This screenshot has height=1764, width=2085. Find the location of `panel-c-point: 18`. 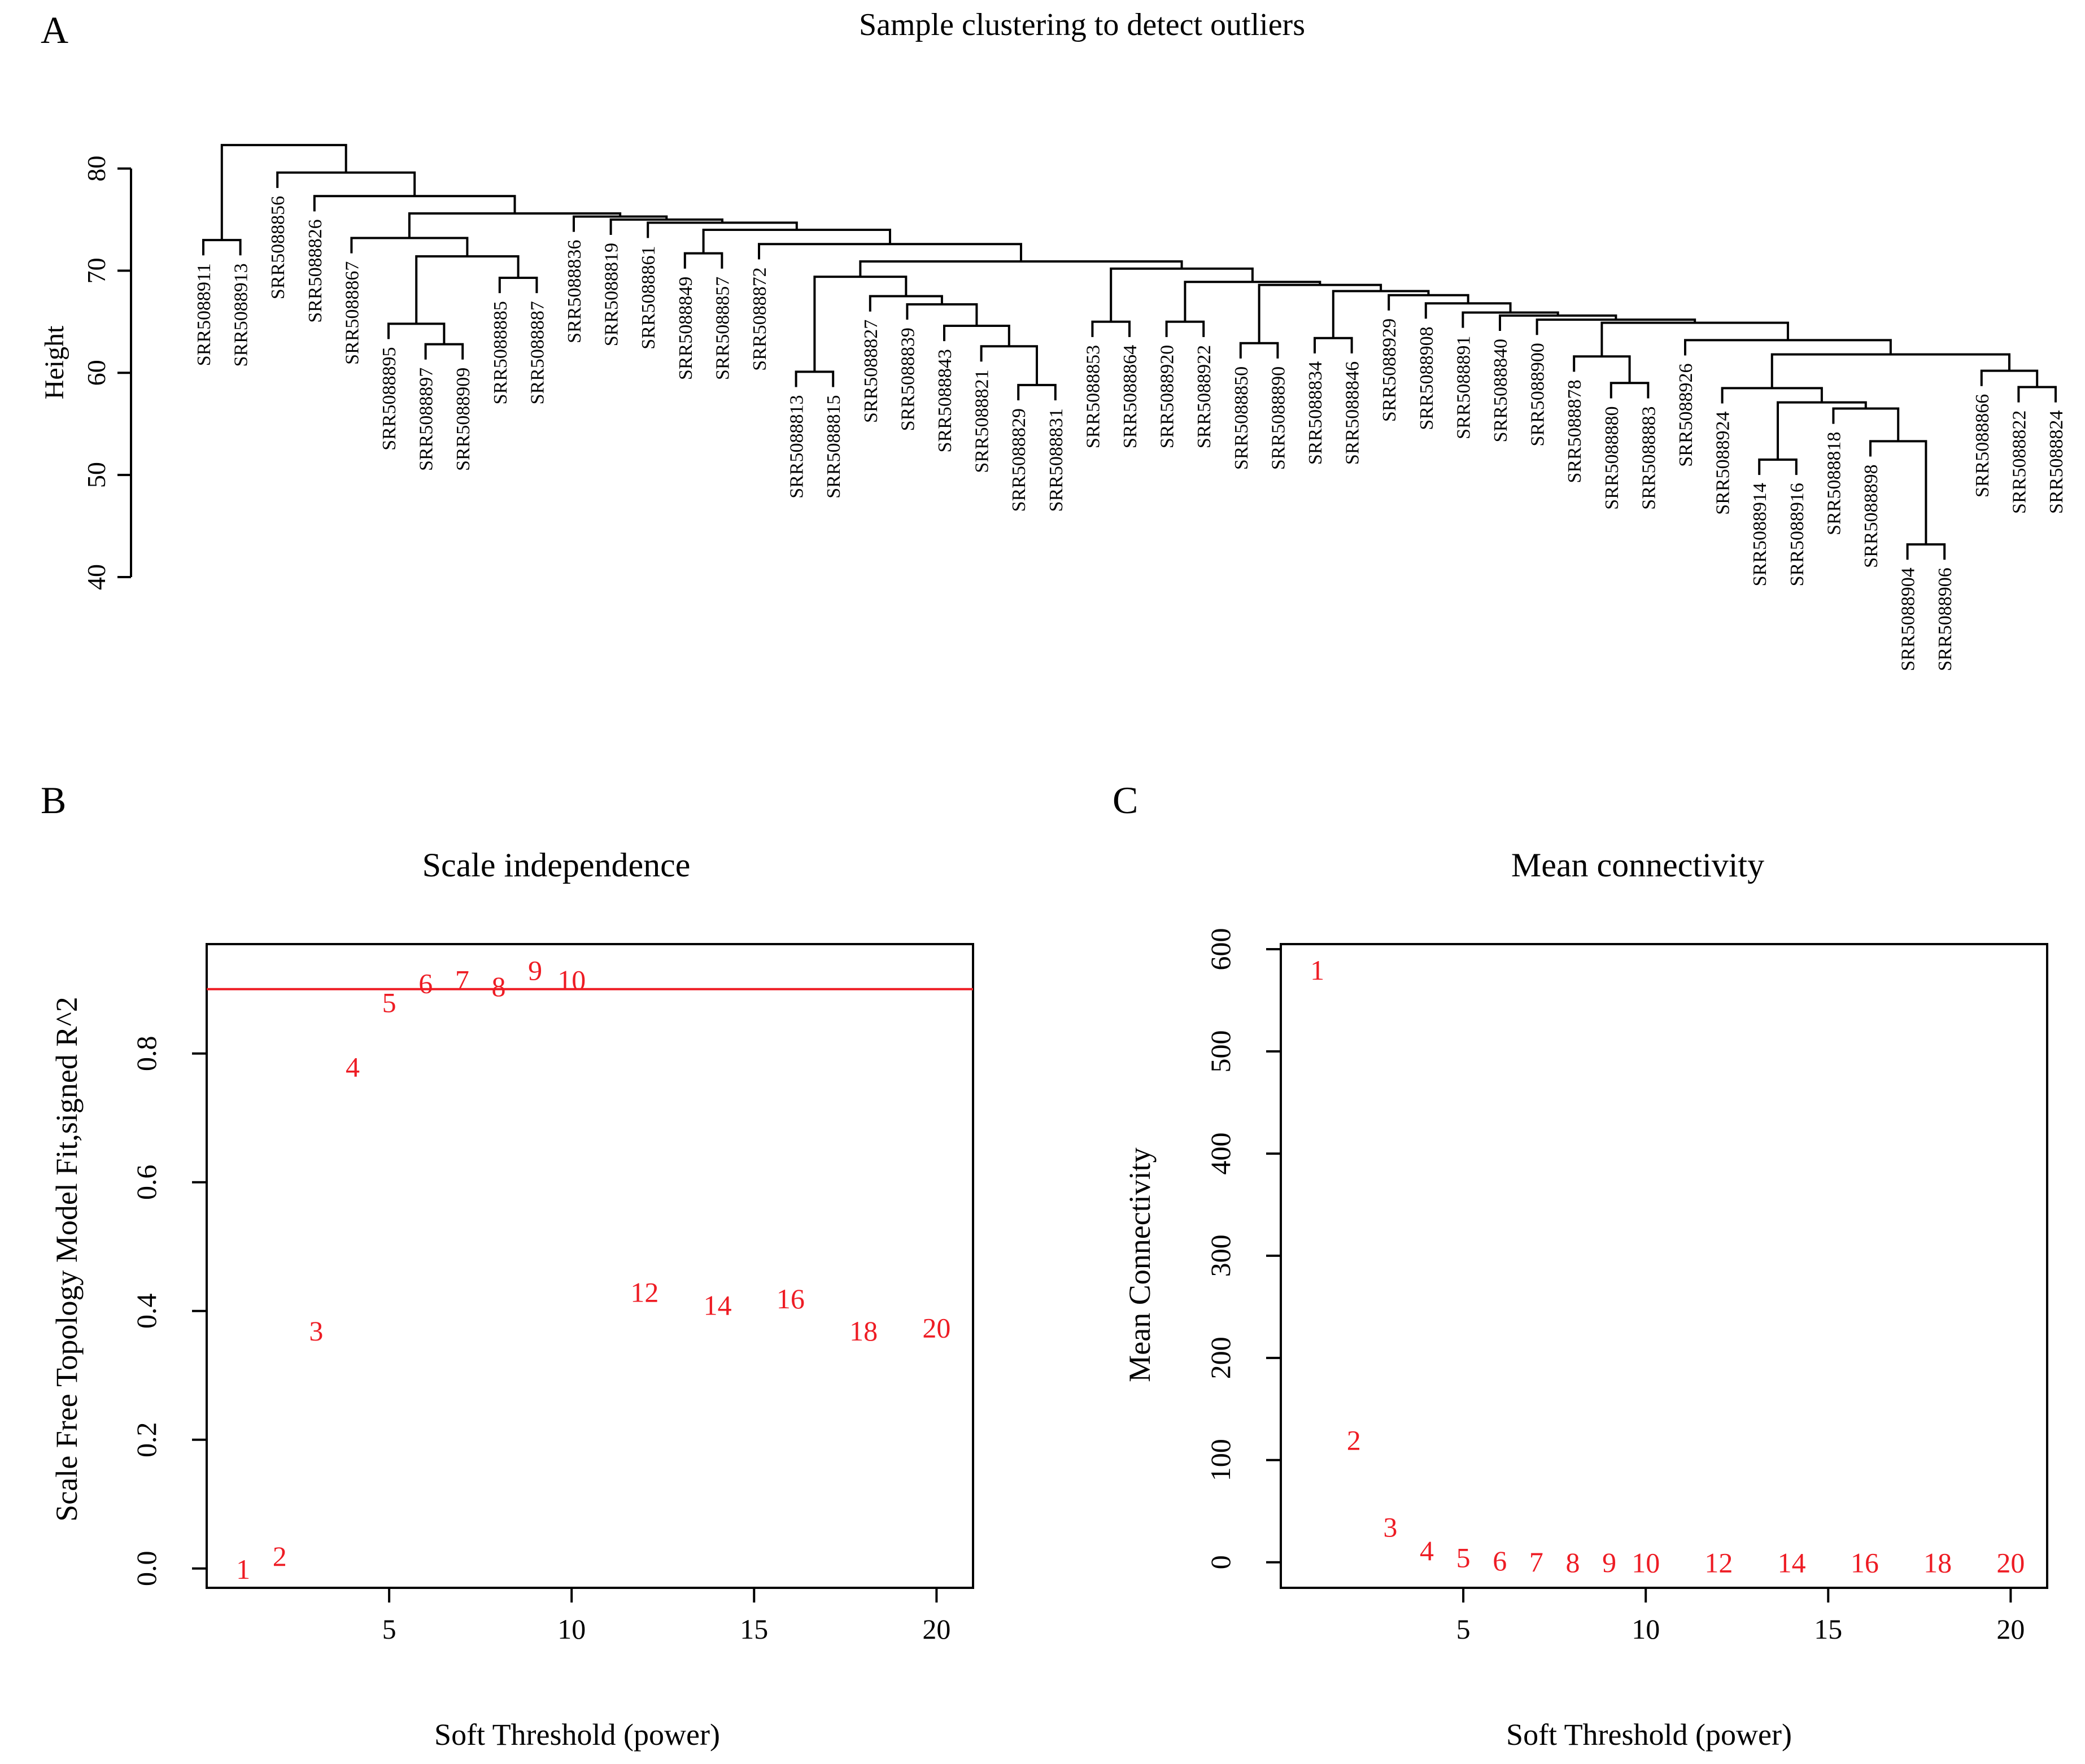

panel-c-point: 18 is located at coordinates (1937, 1563).